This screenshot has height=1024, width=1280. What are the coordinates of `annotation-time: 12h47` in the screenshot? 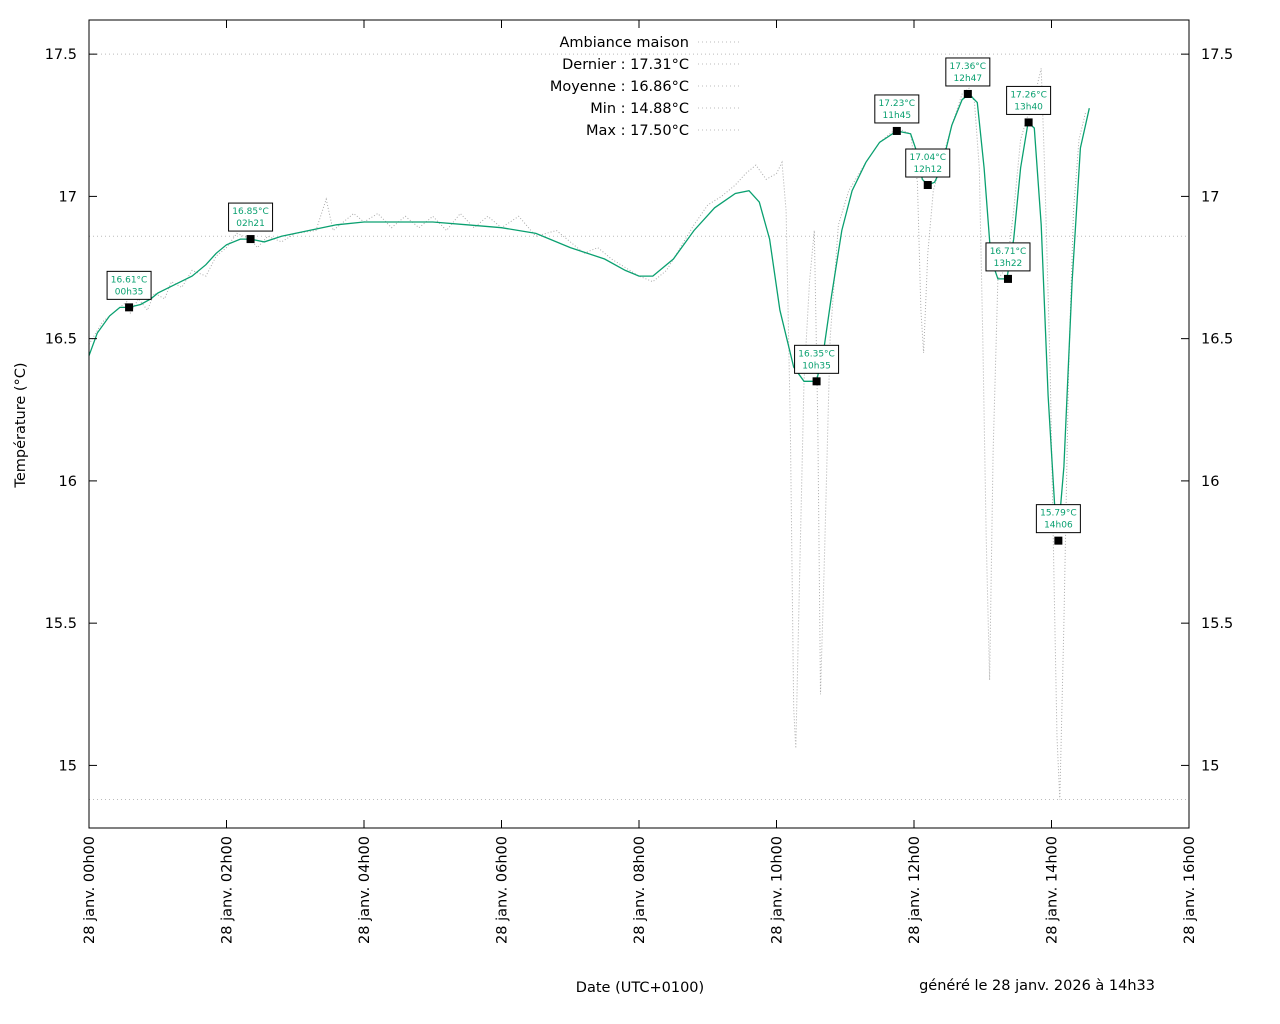 It's located at (968, 79).